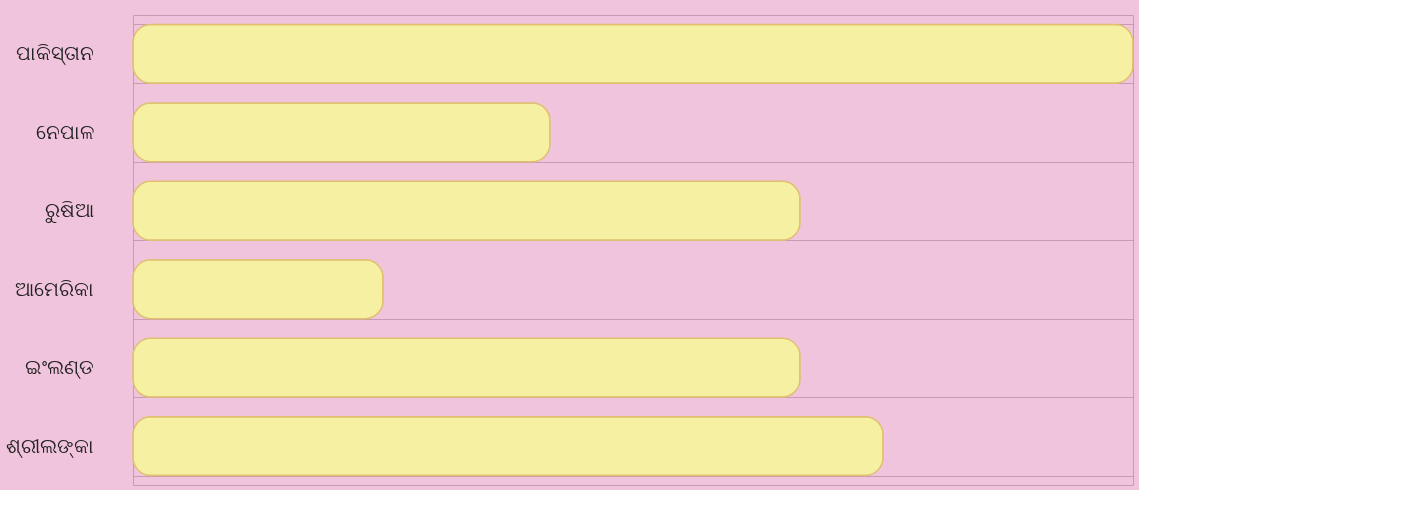 This screenshot has height=512, width=1407. I want to click on y-tick-label: ରୁଷିଆ, so click(69, 211).